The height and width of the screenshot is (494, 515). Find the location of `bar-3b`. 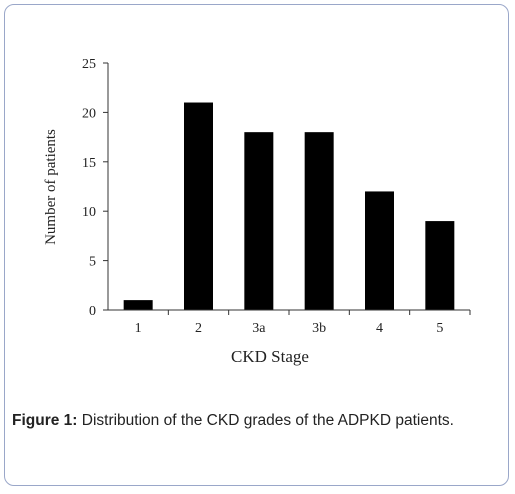

bar-3b is located at coordinates (319, 221).